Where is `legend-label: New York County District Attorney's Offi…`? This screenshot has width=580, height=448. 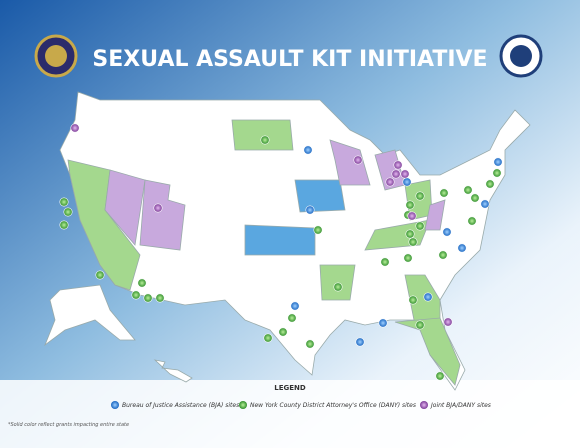 legend-label: New York County District Attorney's Offi… is located at coordinates (333, 405).